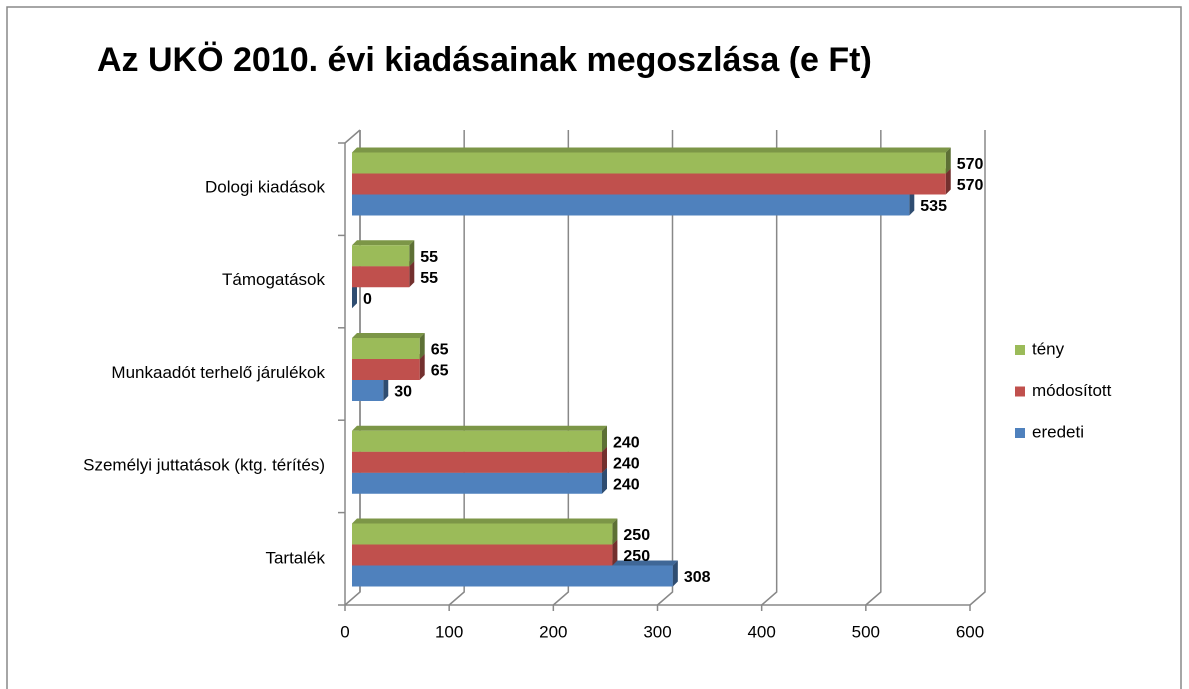 The width and height of the screenshot is (1189, 689). What do you see at coordinates (1072, 390) in the screenshot?
I see `legend-label: módosított` at bounding box center [1072, 390].